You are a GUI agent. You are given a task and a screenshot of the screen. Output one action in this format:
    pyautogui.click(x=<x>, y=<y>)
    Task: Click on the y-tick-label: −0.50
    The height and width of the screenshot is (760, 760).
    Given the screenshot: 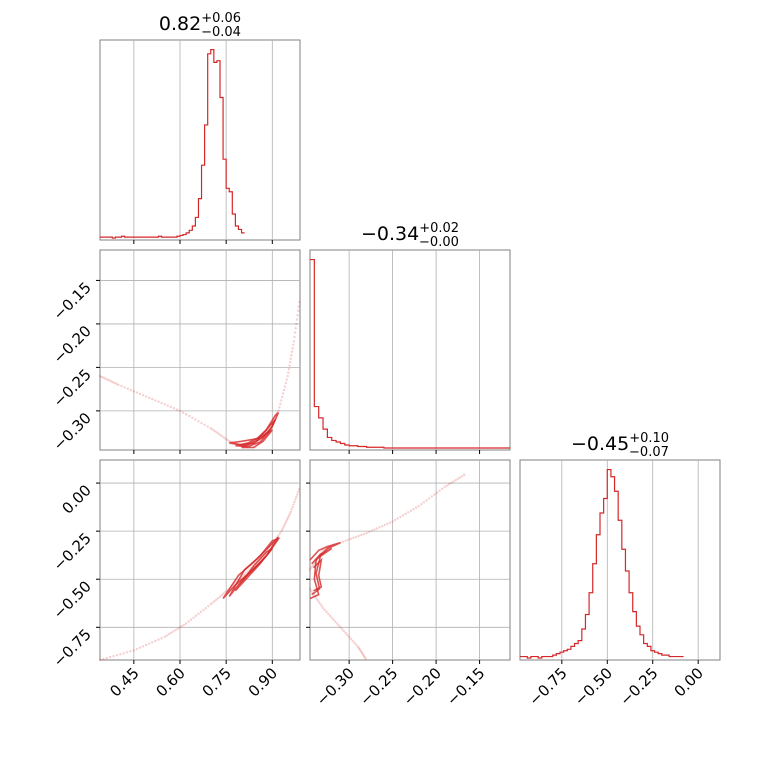 What is the action you would take?
    pyautogui.click(x=72, y=599)
    